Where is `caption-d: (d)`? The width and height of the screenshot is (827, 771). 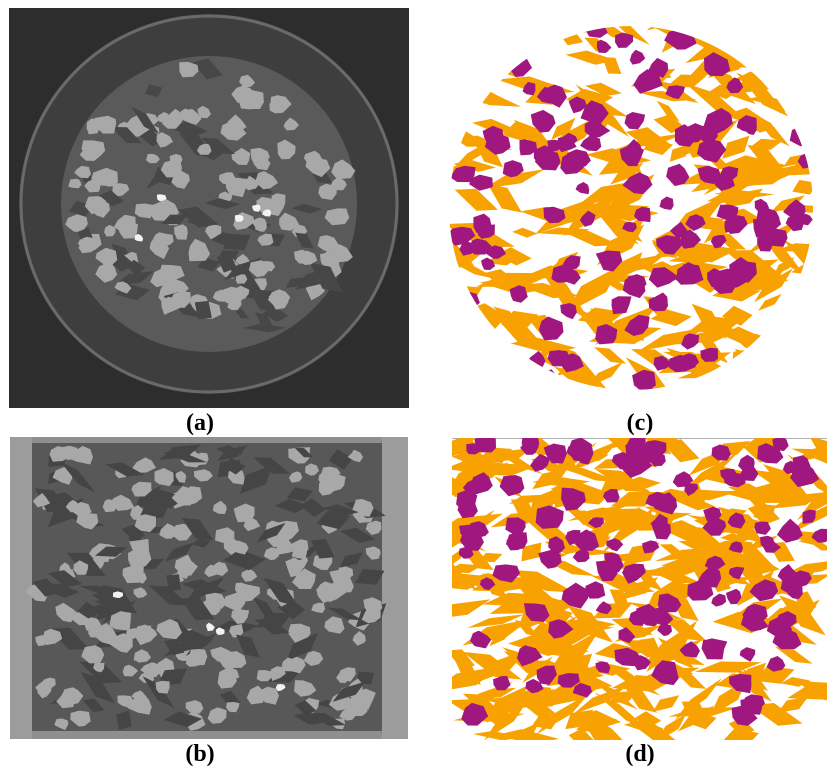
caption-d: (d) is located at coordinates (640, 754).